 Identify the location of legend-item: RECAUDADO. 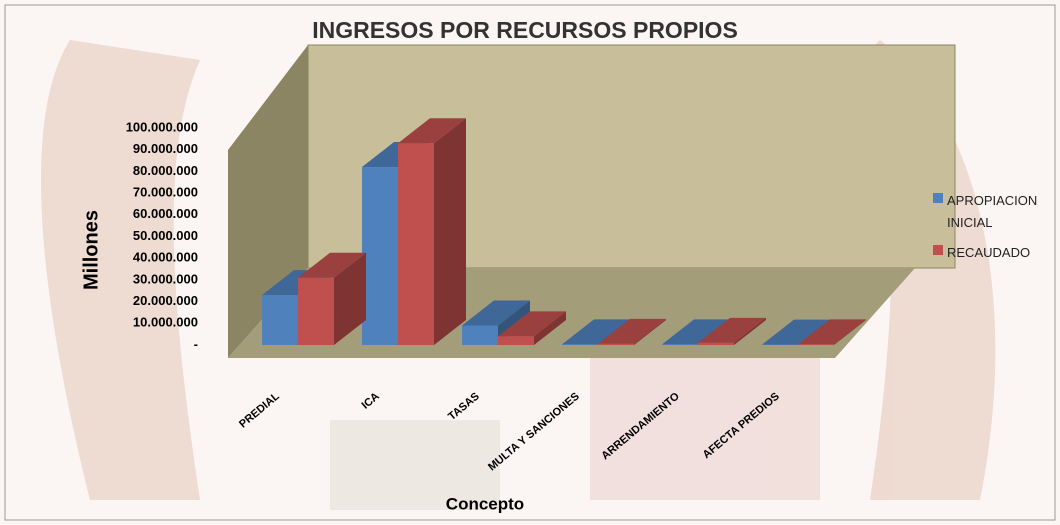
(993, 253).